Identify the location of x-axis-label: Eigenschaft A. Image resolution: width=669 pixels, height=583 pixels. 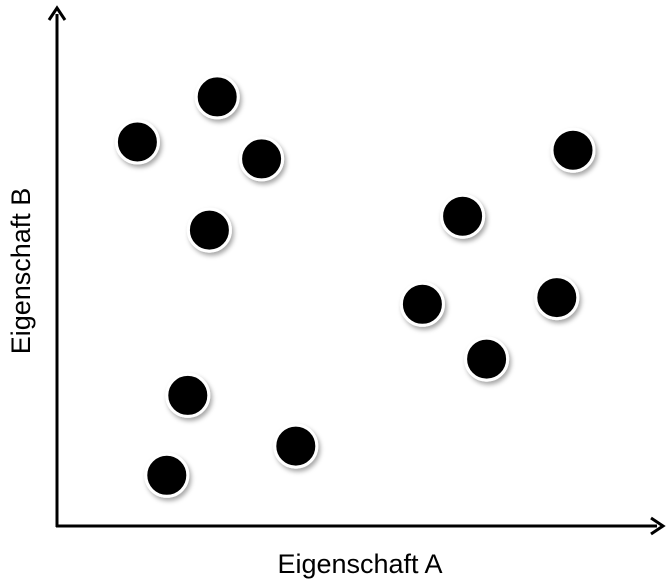
(359, 564).